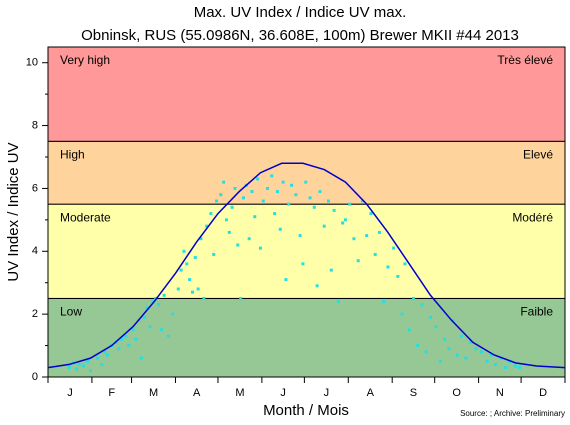 The height and width of the screenshot is (425, 570). I want to click on y-tick-label: 8, so click(35, 125).